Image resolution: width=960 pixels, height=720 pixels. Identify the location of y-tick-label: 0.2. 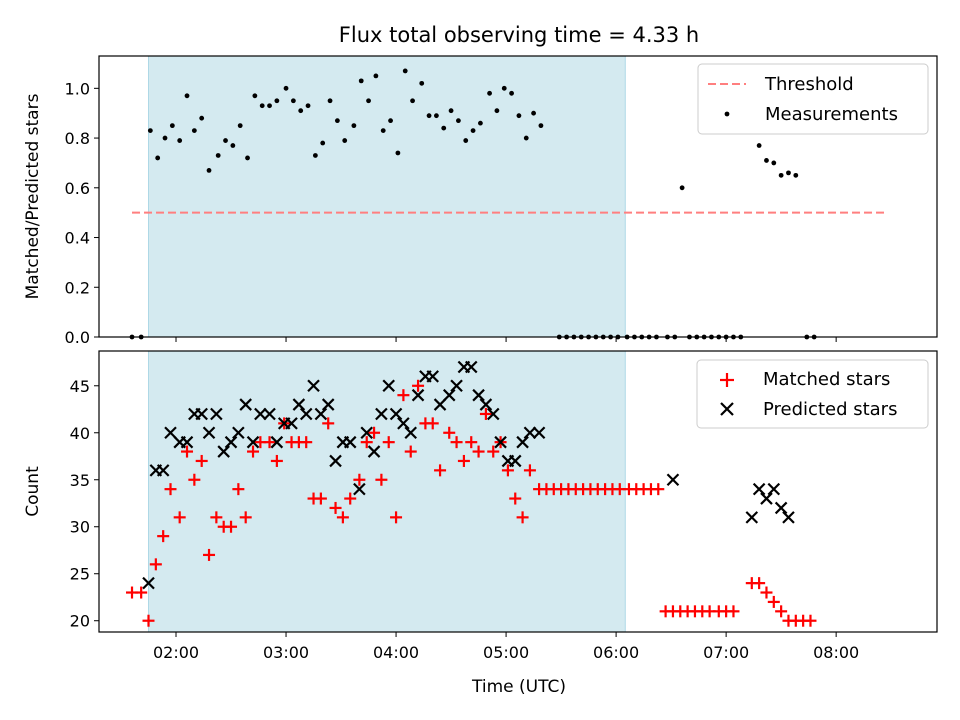
(77, 287).